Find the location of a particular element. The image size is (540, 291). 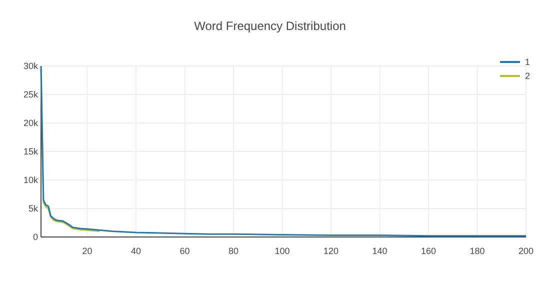

y-tick-label: 0 is located at coordinates (35, 237).